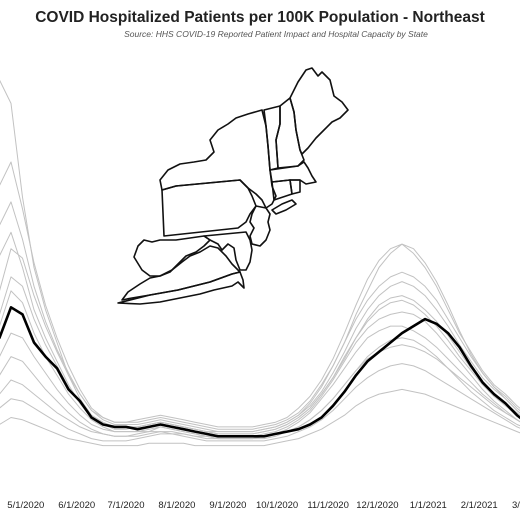 The width and height of the screenshot is (520, 520). What do you see at coordinates (290, 133) in the screenshot?
I see `map-state-new-hampshire` at bounding box center [290, 133].